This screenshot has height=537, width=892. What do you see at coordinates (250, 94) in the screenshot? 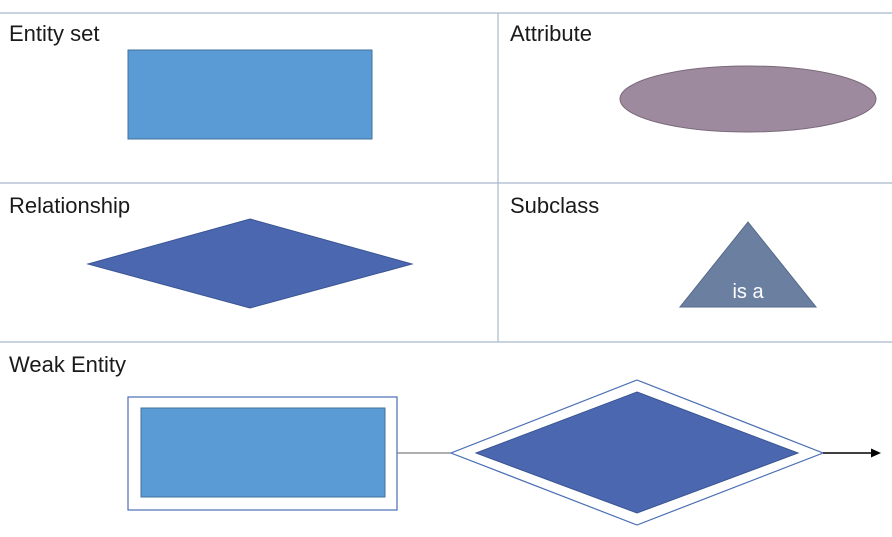
I see `entity-set-rectangle` at bounding box center [250, 94].